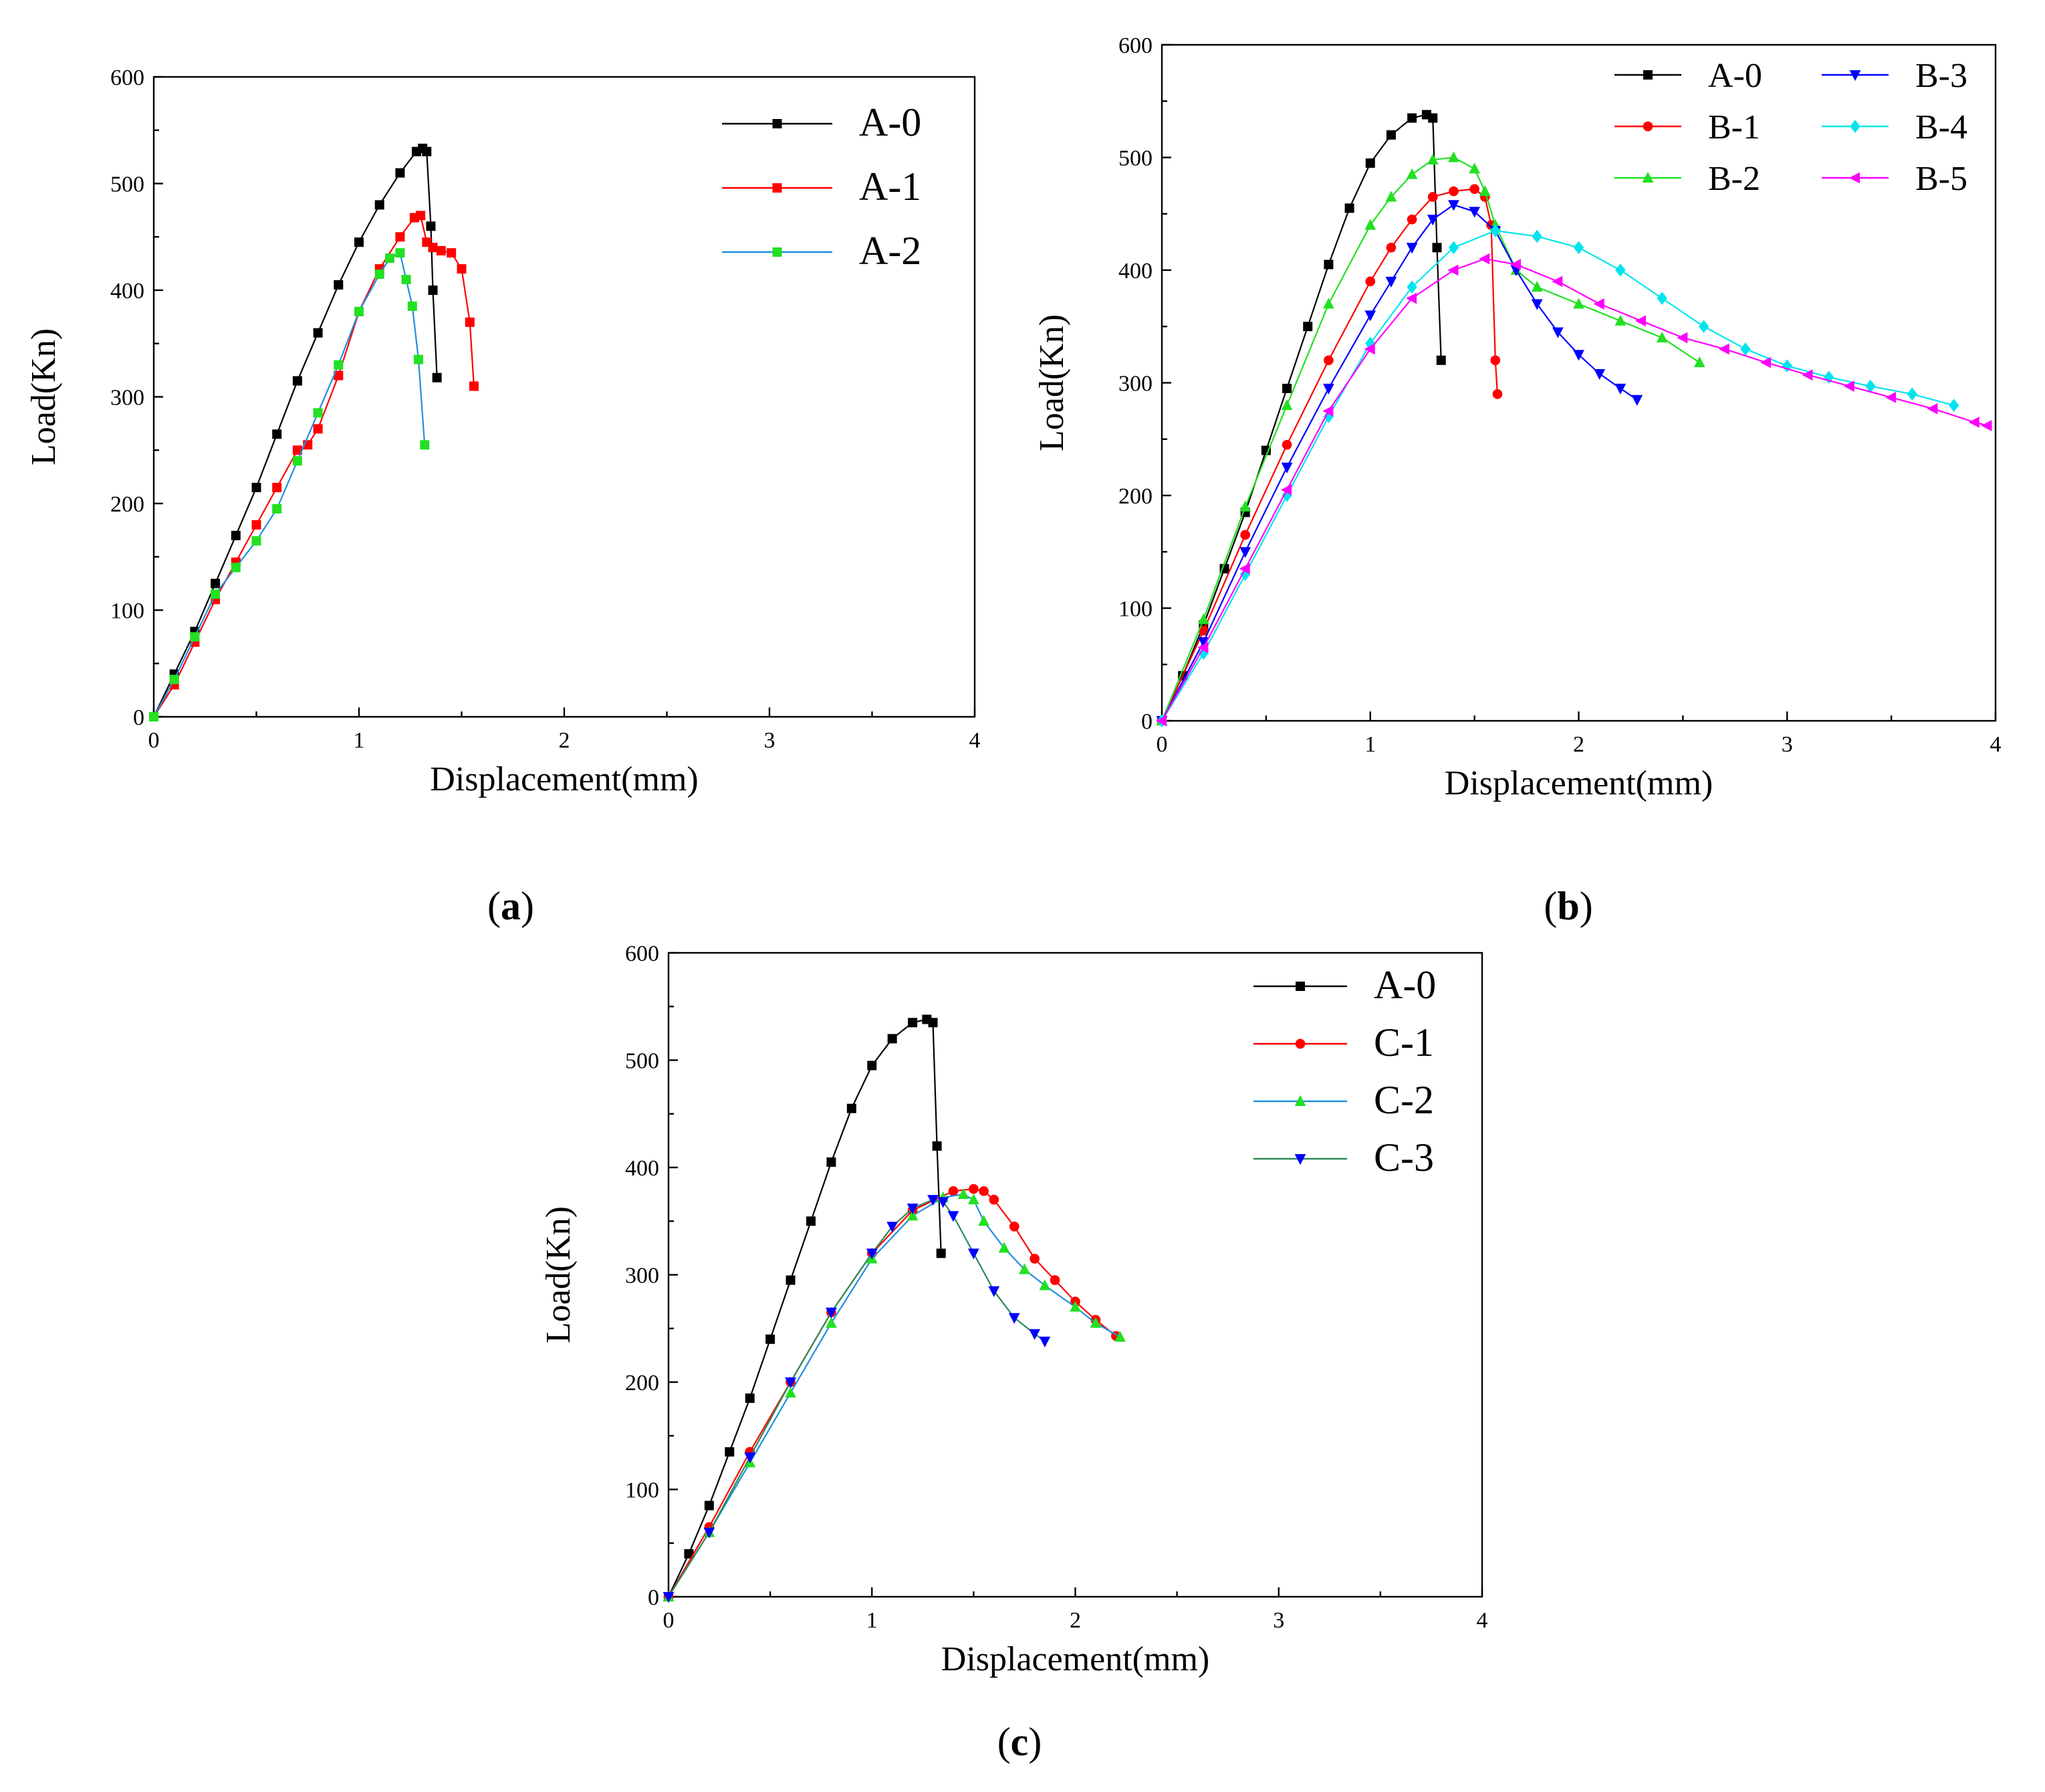 The height and width of the screenshot is (1792, 2045). Describe the element at coordinates (1344, 1042) in the screenshot. I see `chart-c-legend-item-C-1: C-1` at that location.